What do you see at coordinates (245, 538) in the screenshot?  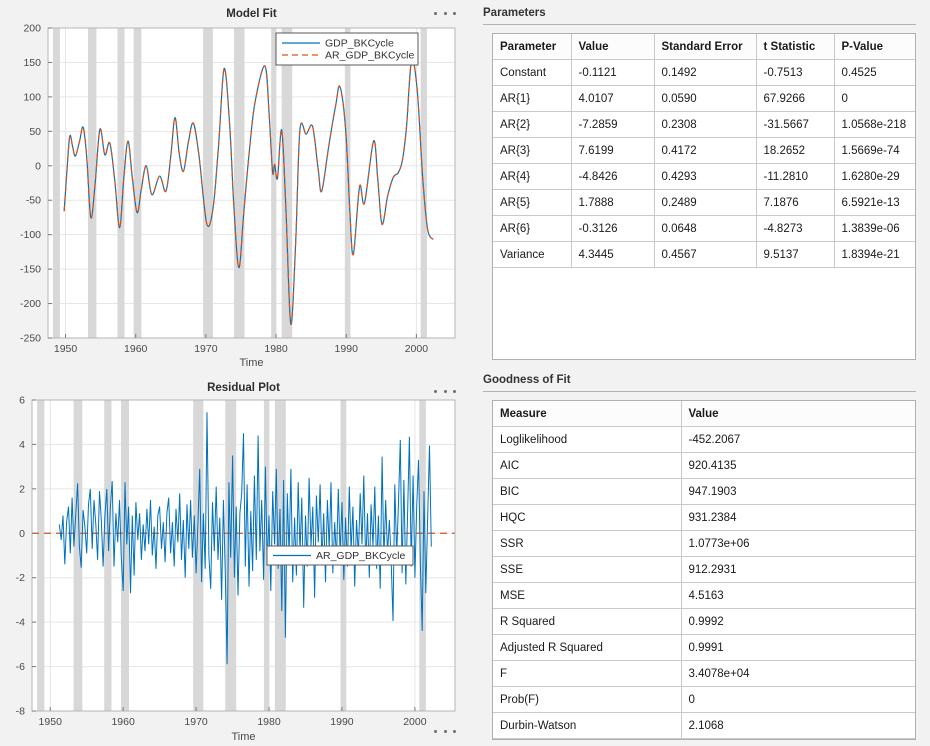 I see `series-line-residuals` at bounding box center [245, 538].